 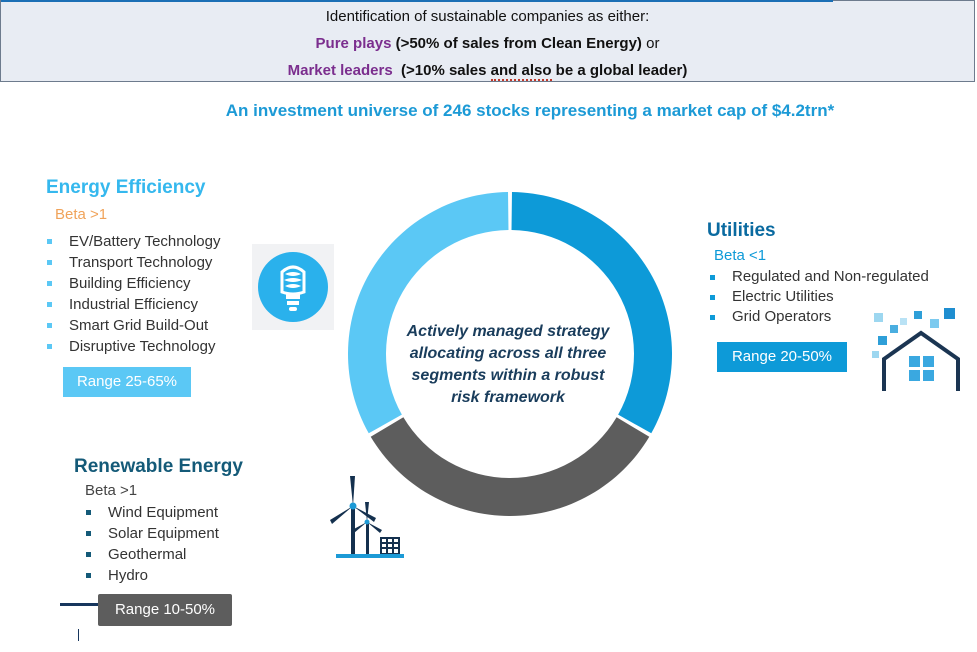 I want to click on renewable-energy-range: Range 10-50%, so click(x=165, y=610).